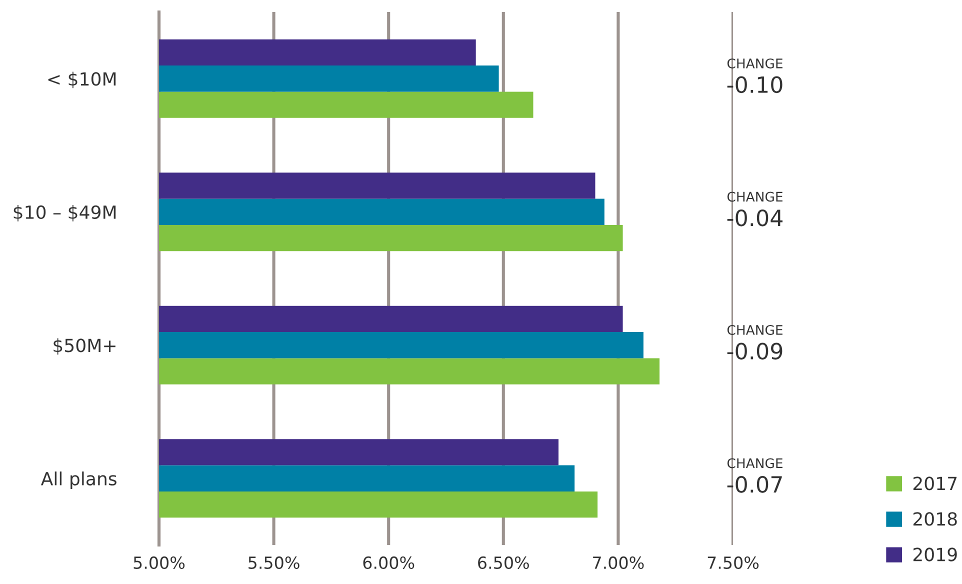  What do you see at coordinates (754, 475) in the screenshot?
I see `annotation: CHANGE -0.07` at bounding box center [754, 475].